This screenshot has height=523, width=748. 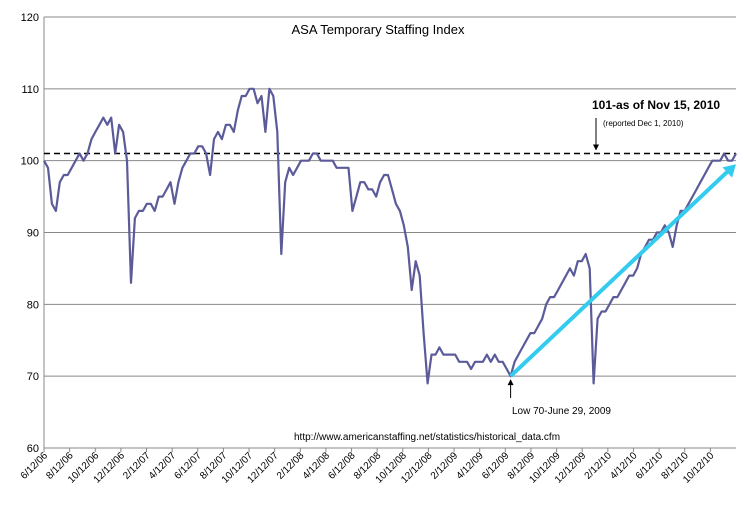 I want to click on x-tick-label: 2/12/08, so click(x=291, y=466).